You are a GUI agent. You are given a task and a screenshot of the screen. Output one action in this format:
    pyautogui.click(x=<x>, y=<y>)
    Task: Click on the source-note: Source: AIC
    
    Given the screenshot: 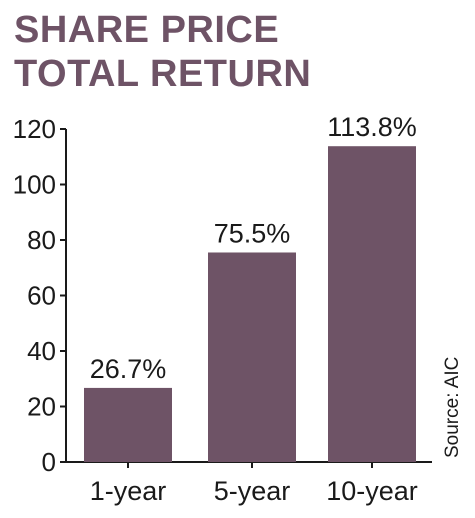 What is the action you would take?
    pyautogui.click(x=452, y=407)
    